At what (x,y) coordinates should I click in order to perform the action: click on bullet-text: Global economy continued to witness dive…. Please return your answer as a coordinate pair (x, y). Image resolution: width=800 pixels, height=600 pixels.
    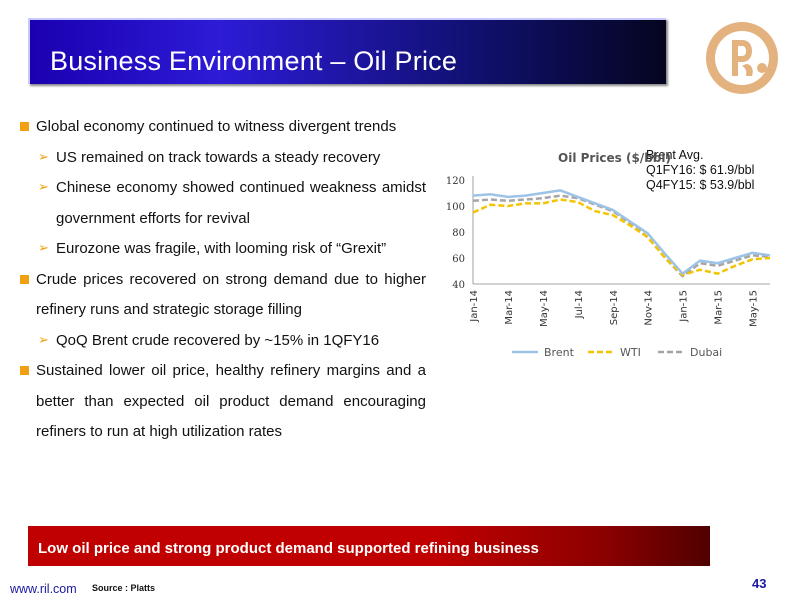
    Looking at the image, I should click on (216, 126).